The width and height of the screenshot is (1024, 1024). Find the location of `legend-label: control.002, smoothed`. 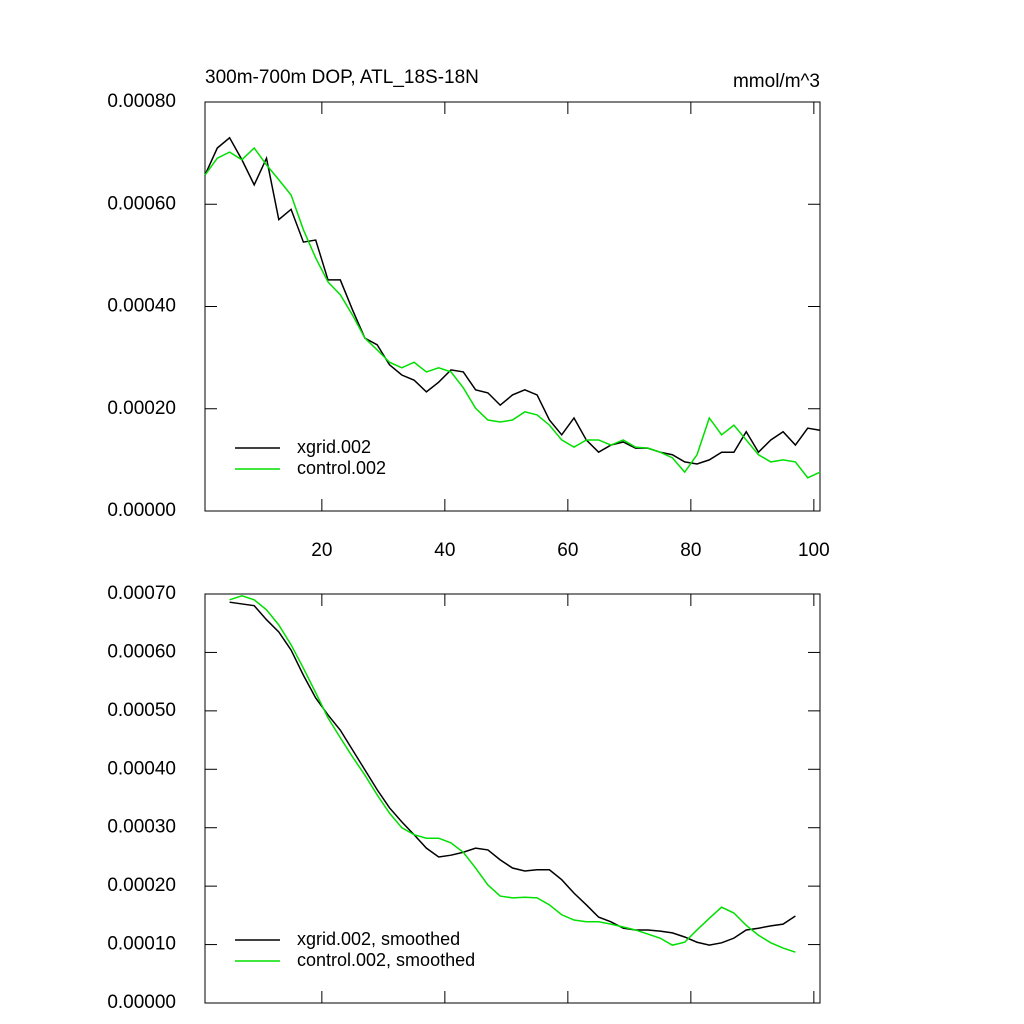

legend-label: control.002, smoothed is located at coordinates (386, 960).